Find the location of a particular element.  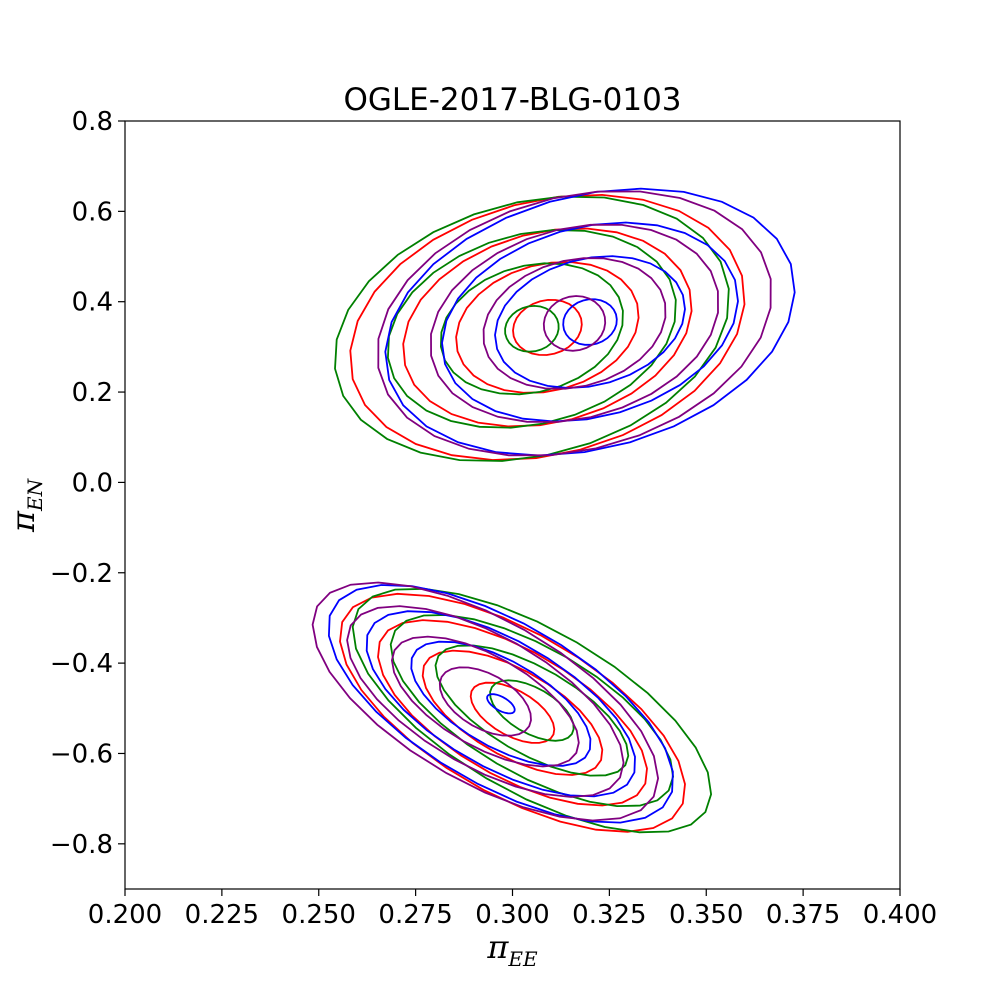

x-tick-label: 0.325 is located at coordinates (609, 915).